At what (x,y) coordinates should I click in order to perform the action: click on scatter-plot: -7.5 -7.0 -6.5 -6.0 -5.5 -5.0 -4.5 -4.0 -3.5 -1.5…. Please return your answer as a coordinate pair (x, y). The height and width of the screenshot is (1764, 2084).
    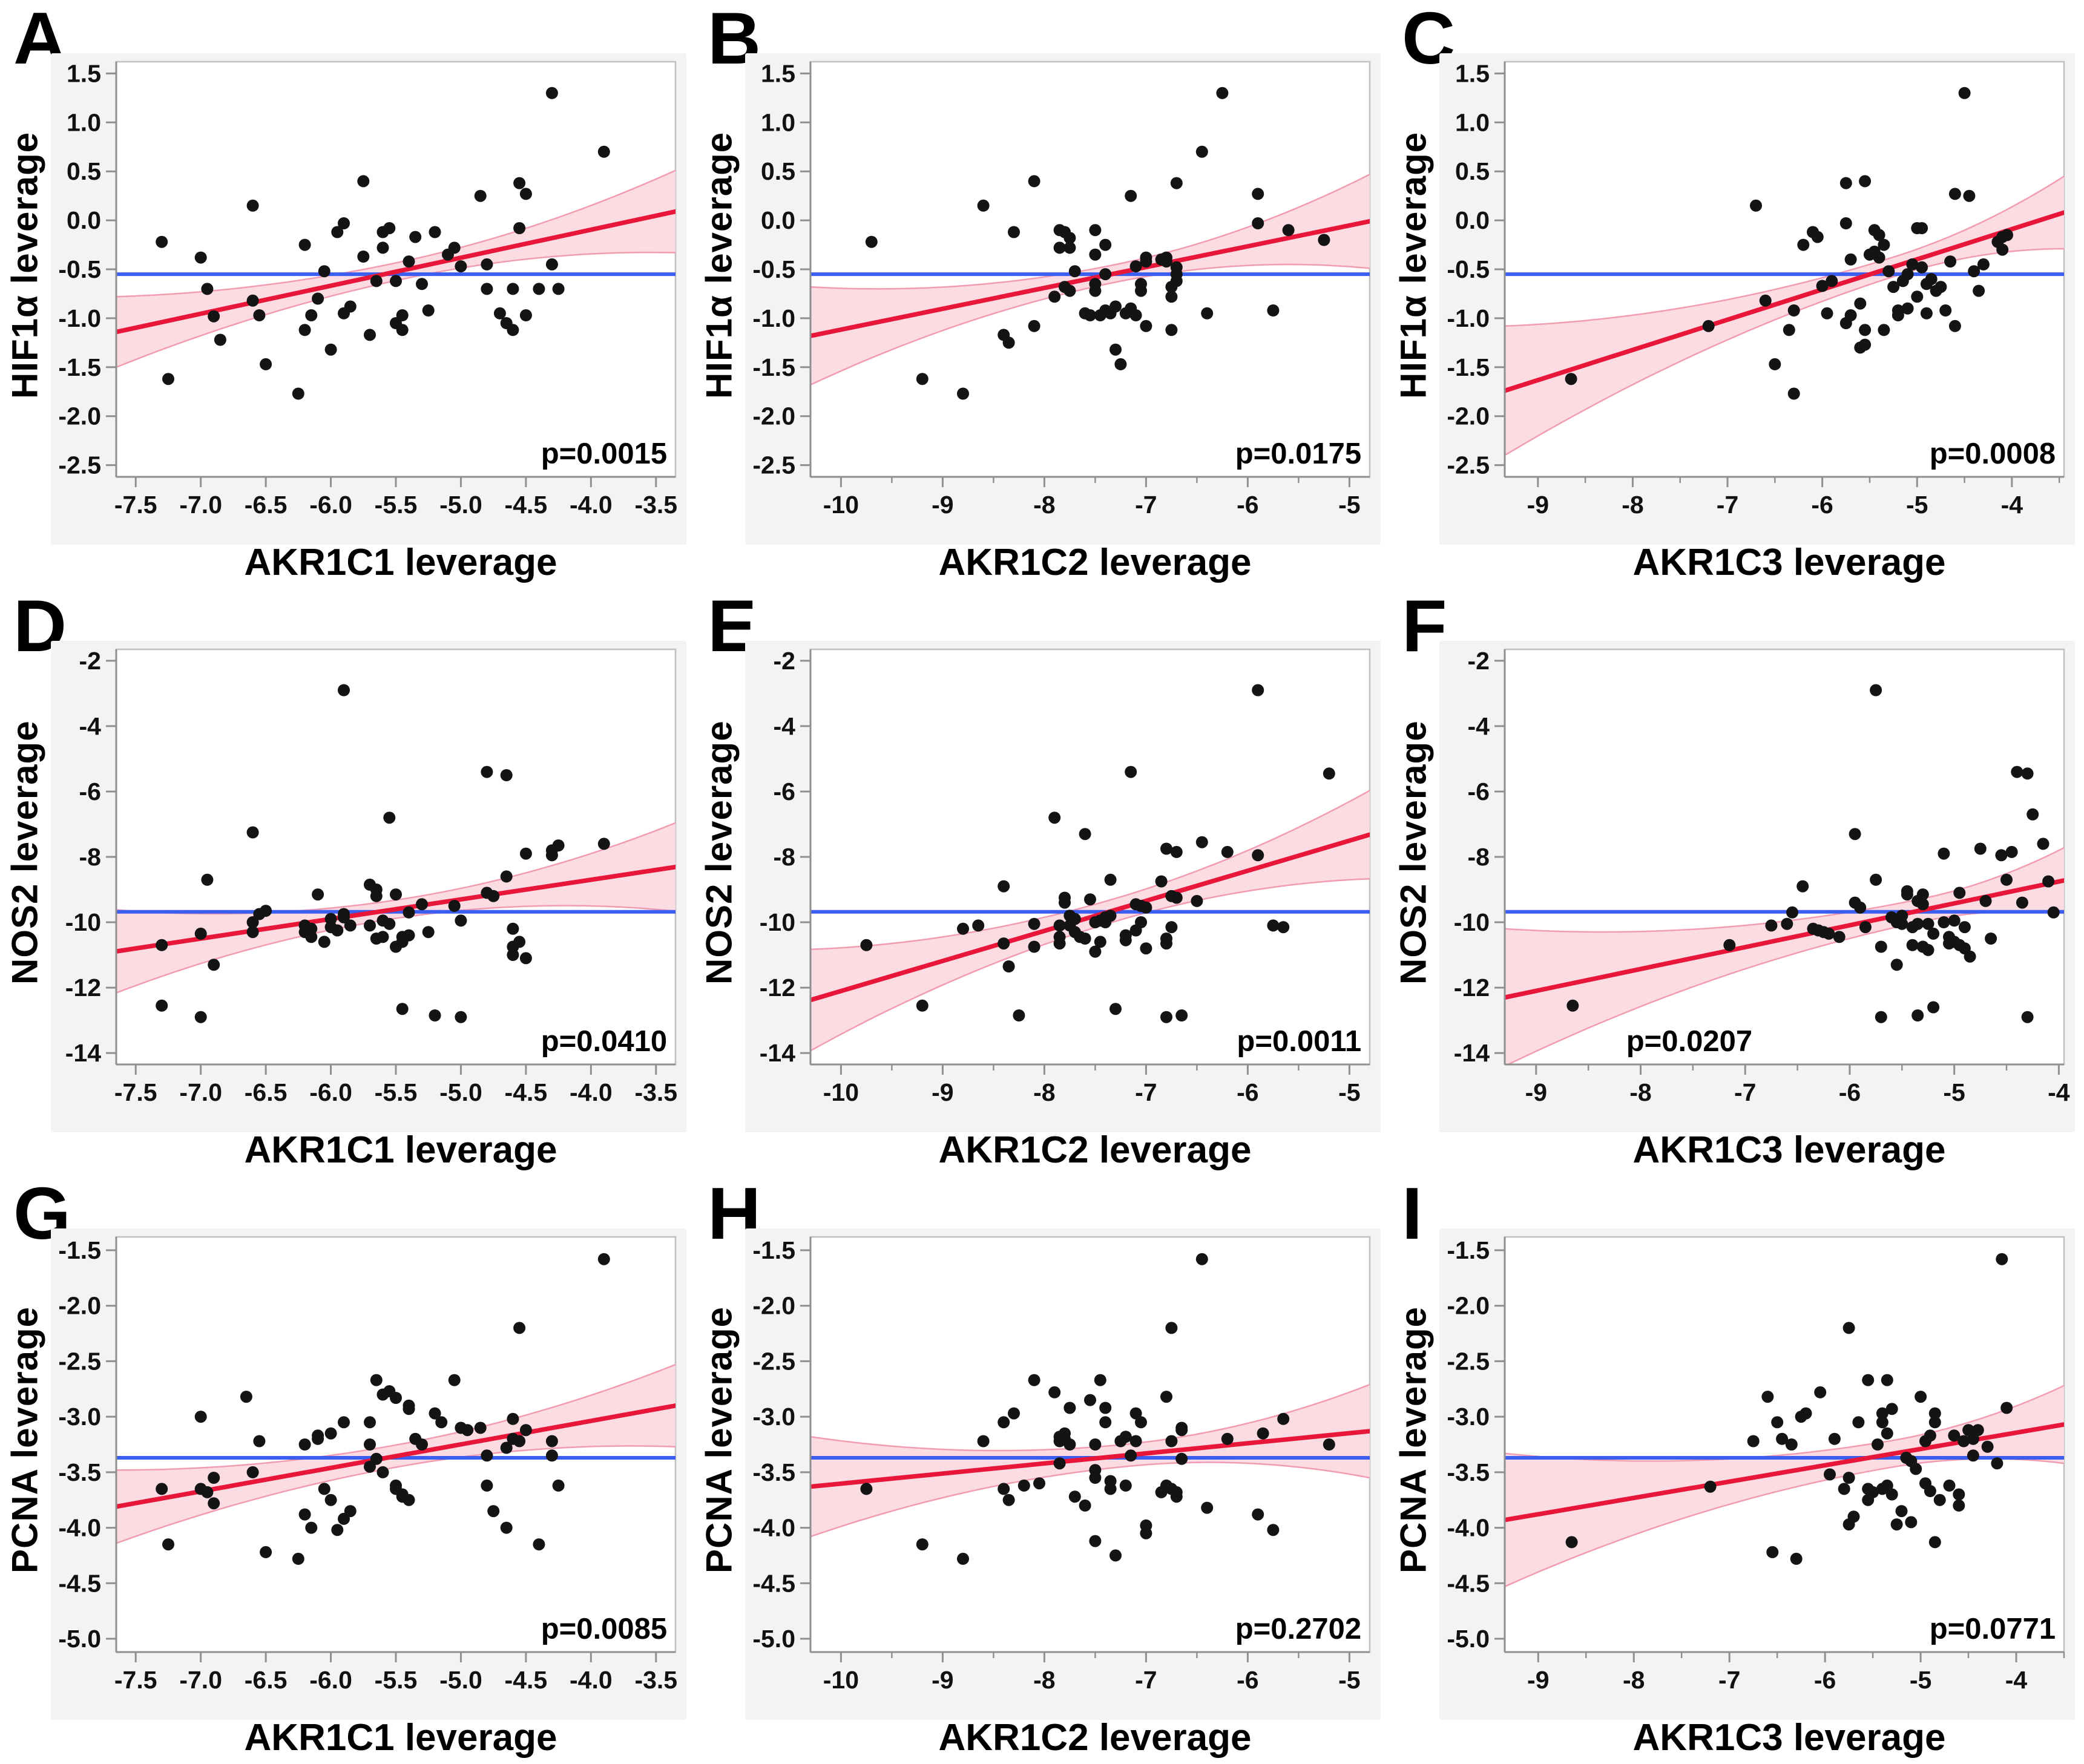
    Looking at the image, I should click on (368, 1465).